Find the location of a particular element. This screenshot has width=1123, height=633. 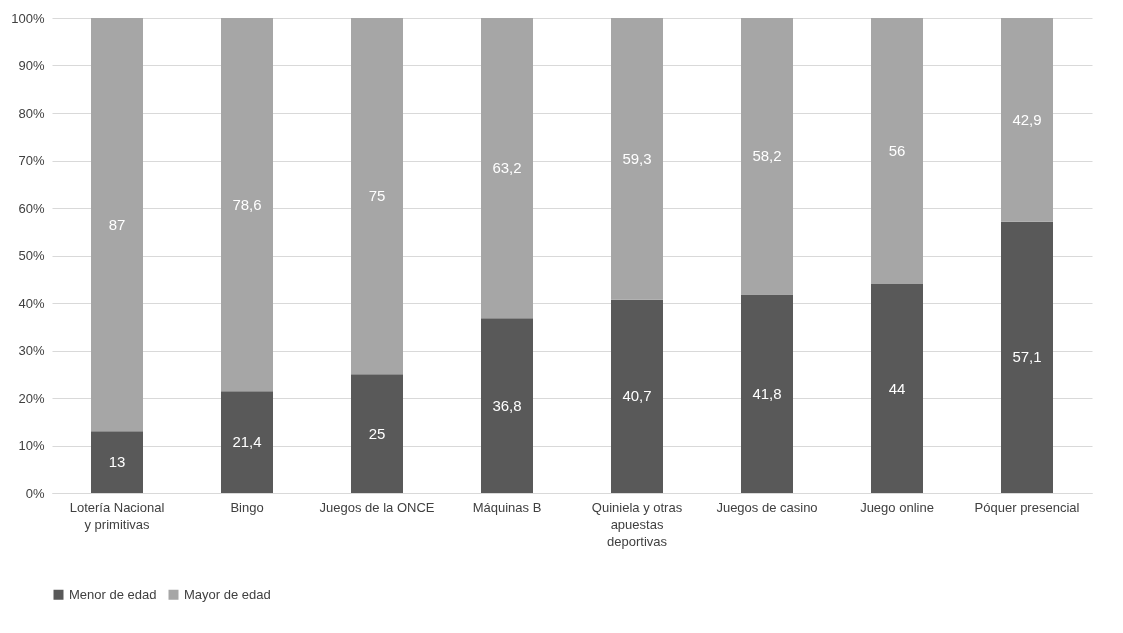

x-tick-label: Lotería Nacional y primitivas is located at coordinates (117, 515).